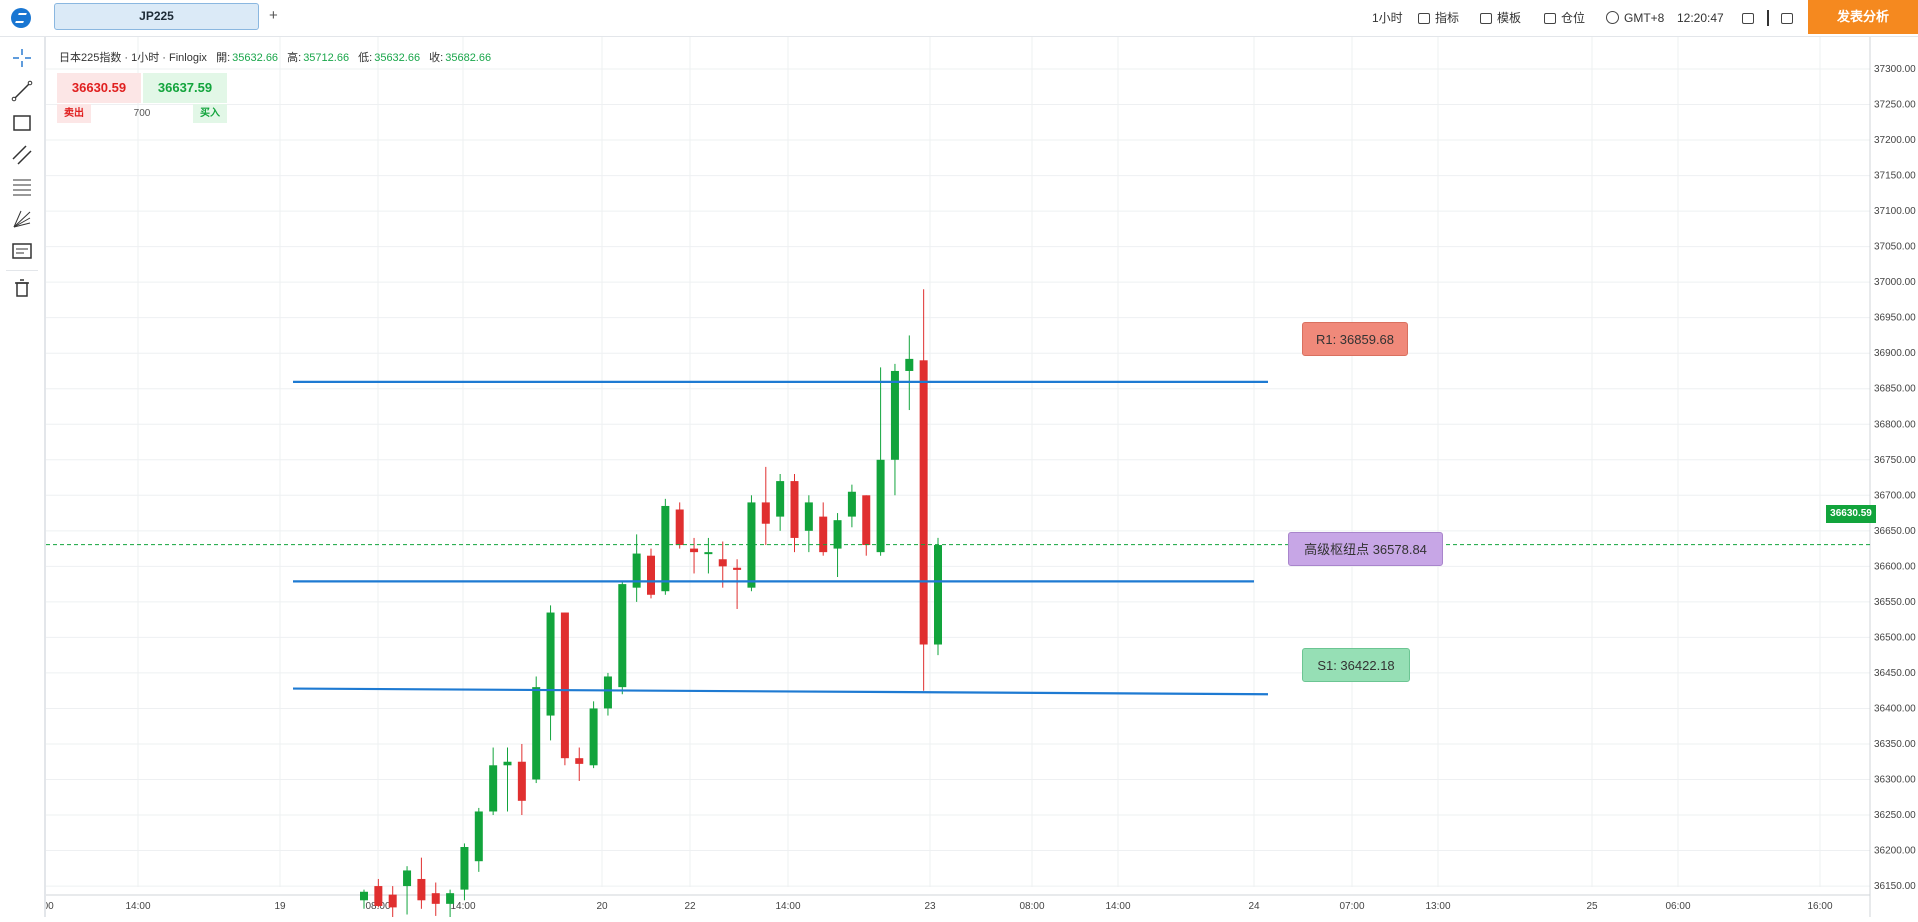 The image size is (1918, 922). I want to click on trend-line-icon, so click(22, 91).